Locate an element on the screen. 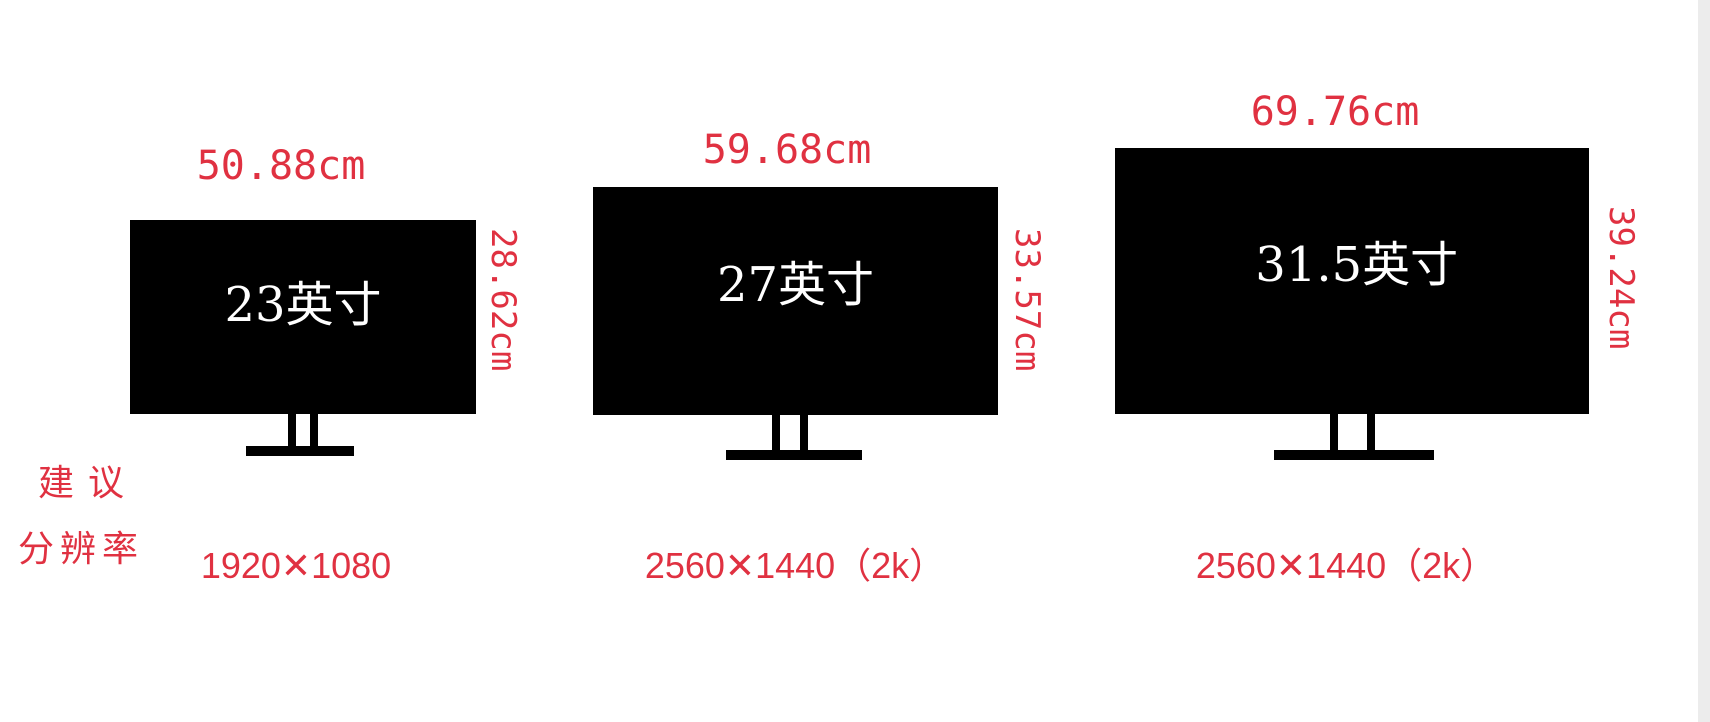 The image size is (1710, 722). monitor-size-label: 31.5英寸 is located at coordinates (1357, 265).